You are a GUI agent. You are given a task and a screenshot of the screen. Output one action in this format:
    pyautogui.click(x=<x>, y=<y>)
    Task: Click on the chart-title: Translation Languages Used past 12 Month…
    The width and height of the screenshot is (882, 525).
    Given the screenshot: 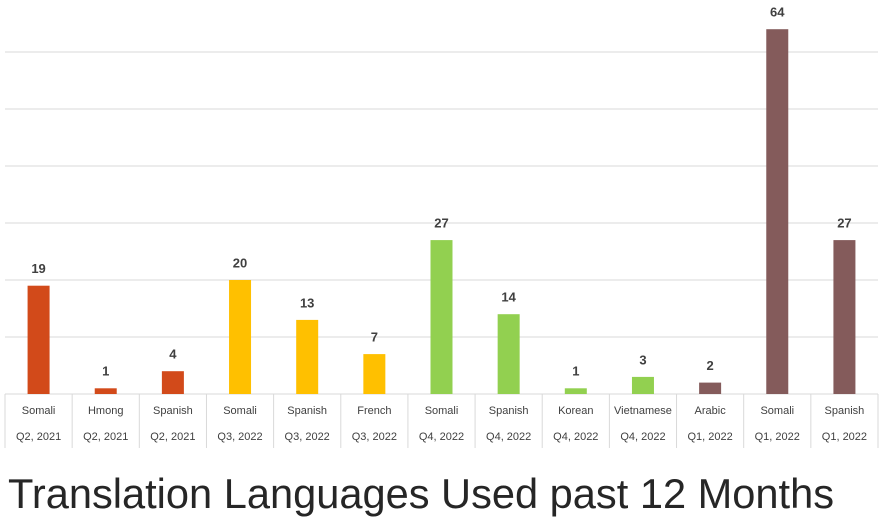 What is the action you would take?
    pyautogui.click(x=421, y=493)
    